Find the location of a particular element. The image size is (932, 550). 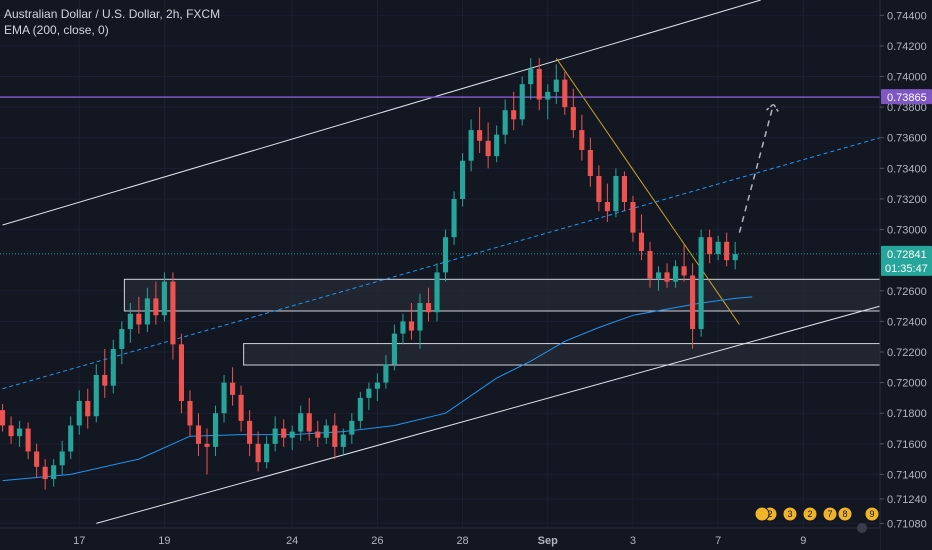

event-count: 9 is located at coordinates (871, 514).